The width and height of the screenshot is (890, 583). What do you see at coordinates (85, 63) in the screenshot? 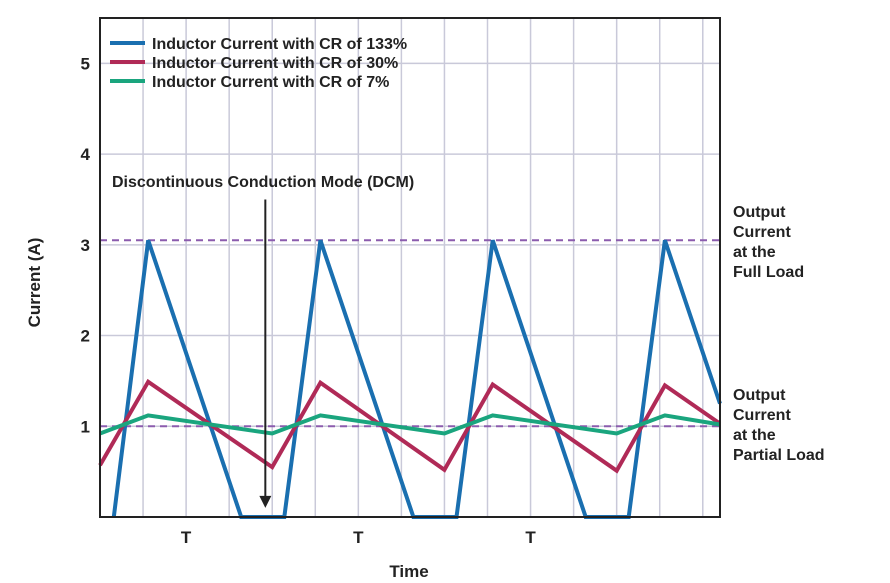
I see `y-tick-label-4: 5` at bounding box center [85, 63].